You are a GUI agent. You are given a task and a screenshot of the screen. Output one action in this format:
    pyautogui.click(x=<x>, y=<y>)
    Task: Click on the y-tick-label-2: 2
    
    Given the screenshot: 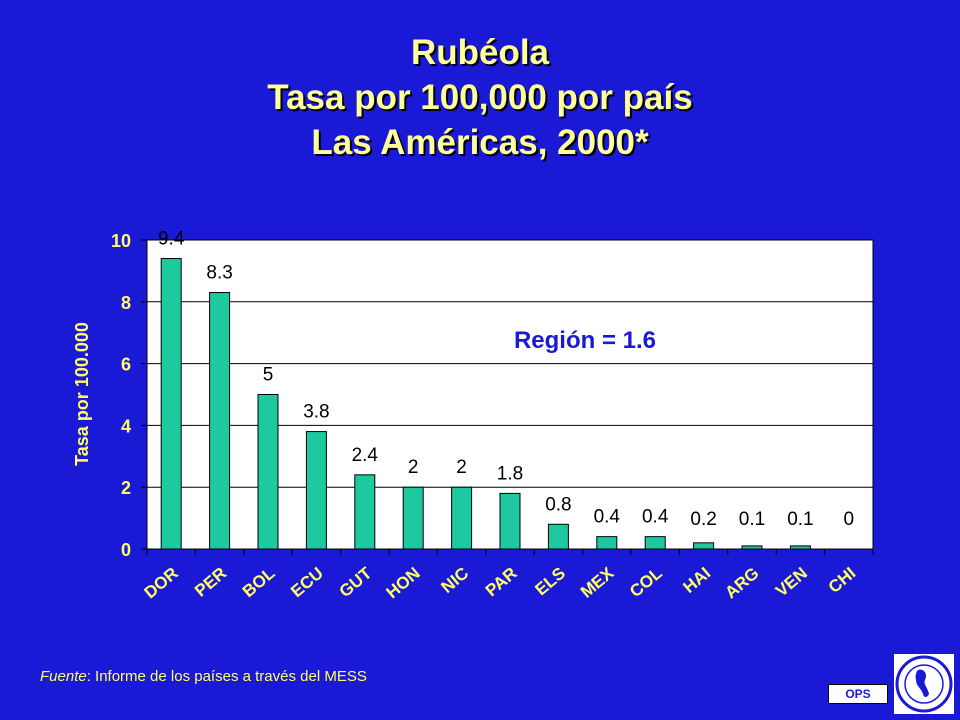 What is the action you would take?
    pyautogui.click(x=126, y=488)
    